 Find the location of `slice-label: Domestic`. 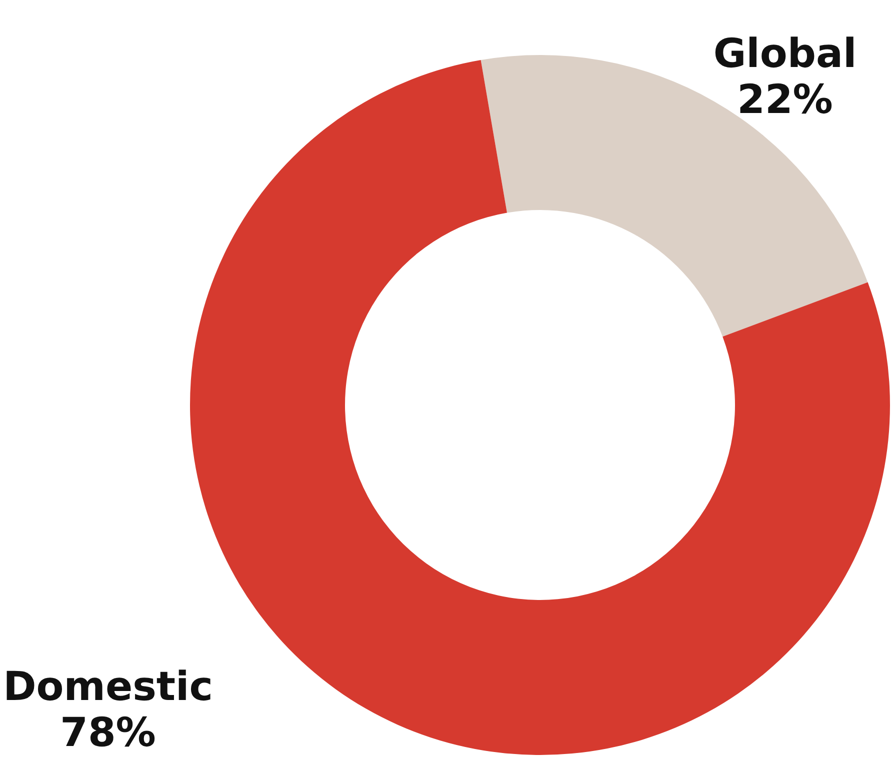

slice-label: Domestic is located at coordinates (108, 687).